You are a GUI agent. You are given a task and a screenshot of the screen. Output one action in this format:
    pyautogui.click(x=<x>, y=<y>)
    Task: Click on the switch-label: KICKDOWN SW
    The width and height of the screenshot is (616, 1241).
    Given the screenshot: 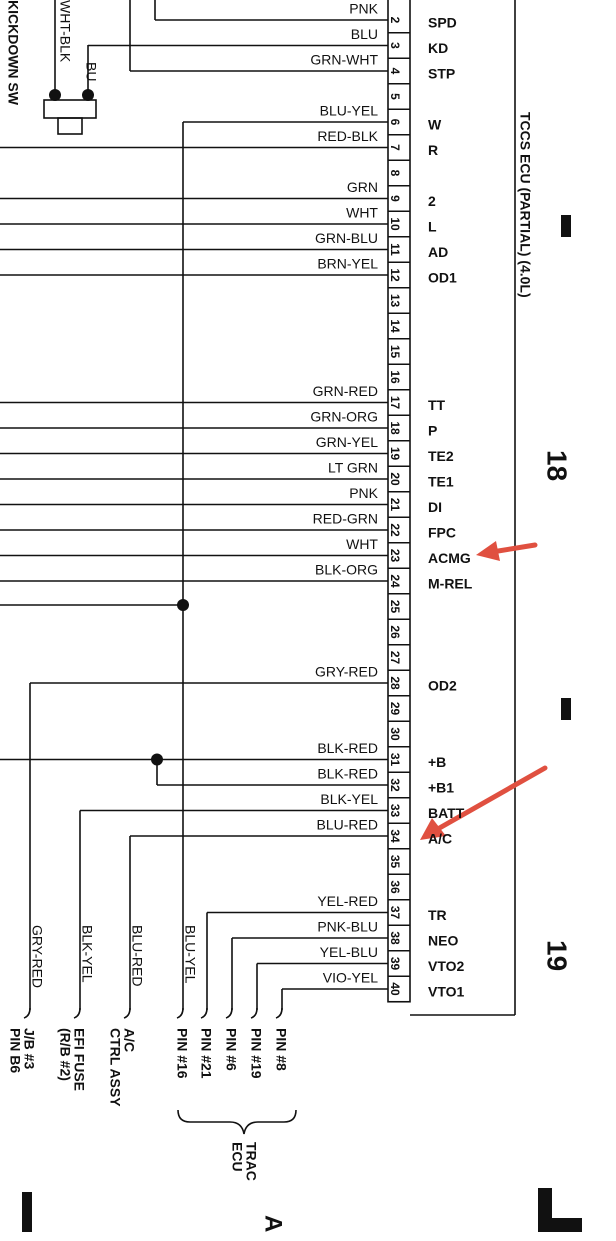 What is the action you would take?
    pyautogui.click(x=13, y=53)
    